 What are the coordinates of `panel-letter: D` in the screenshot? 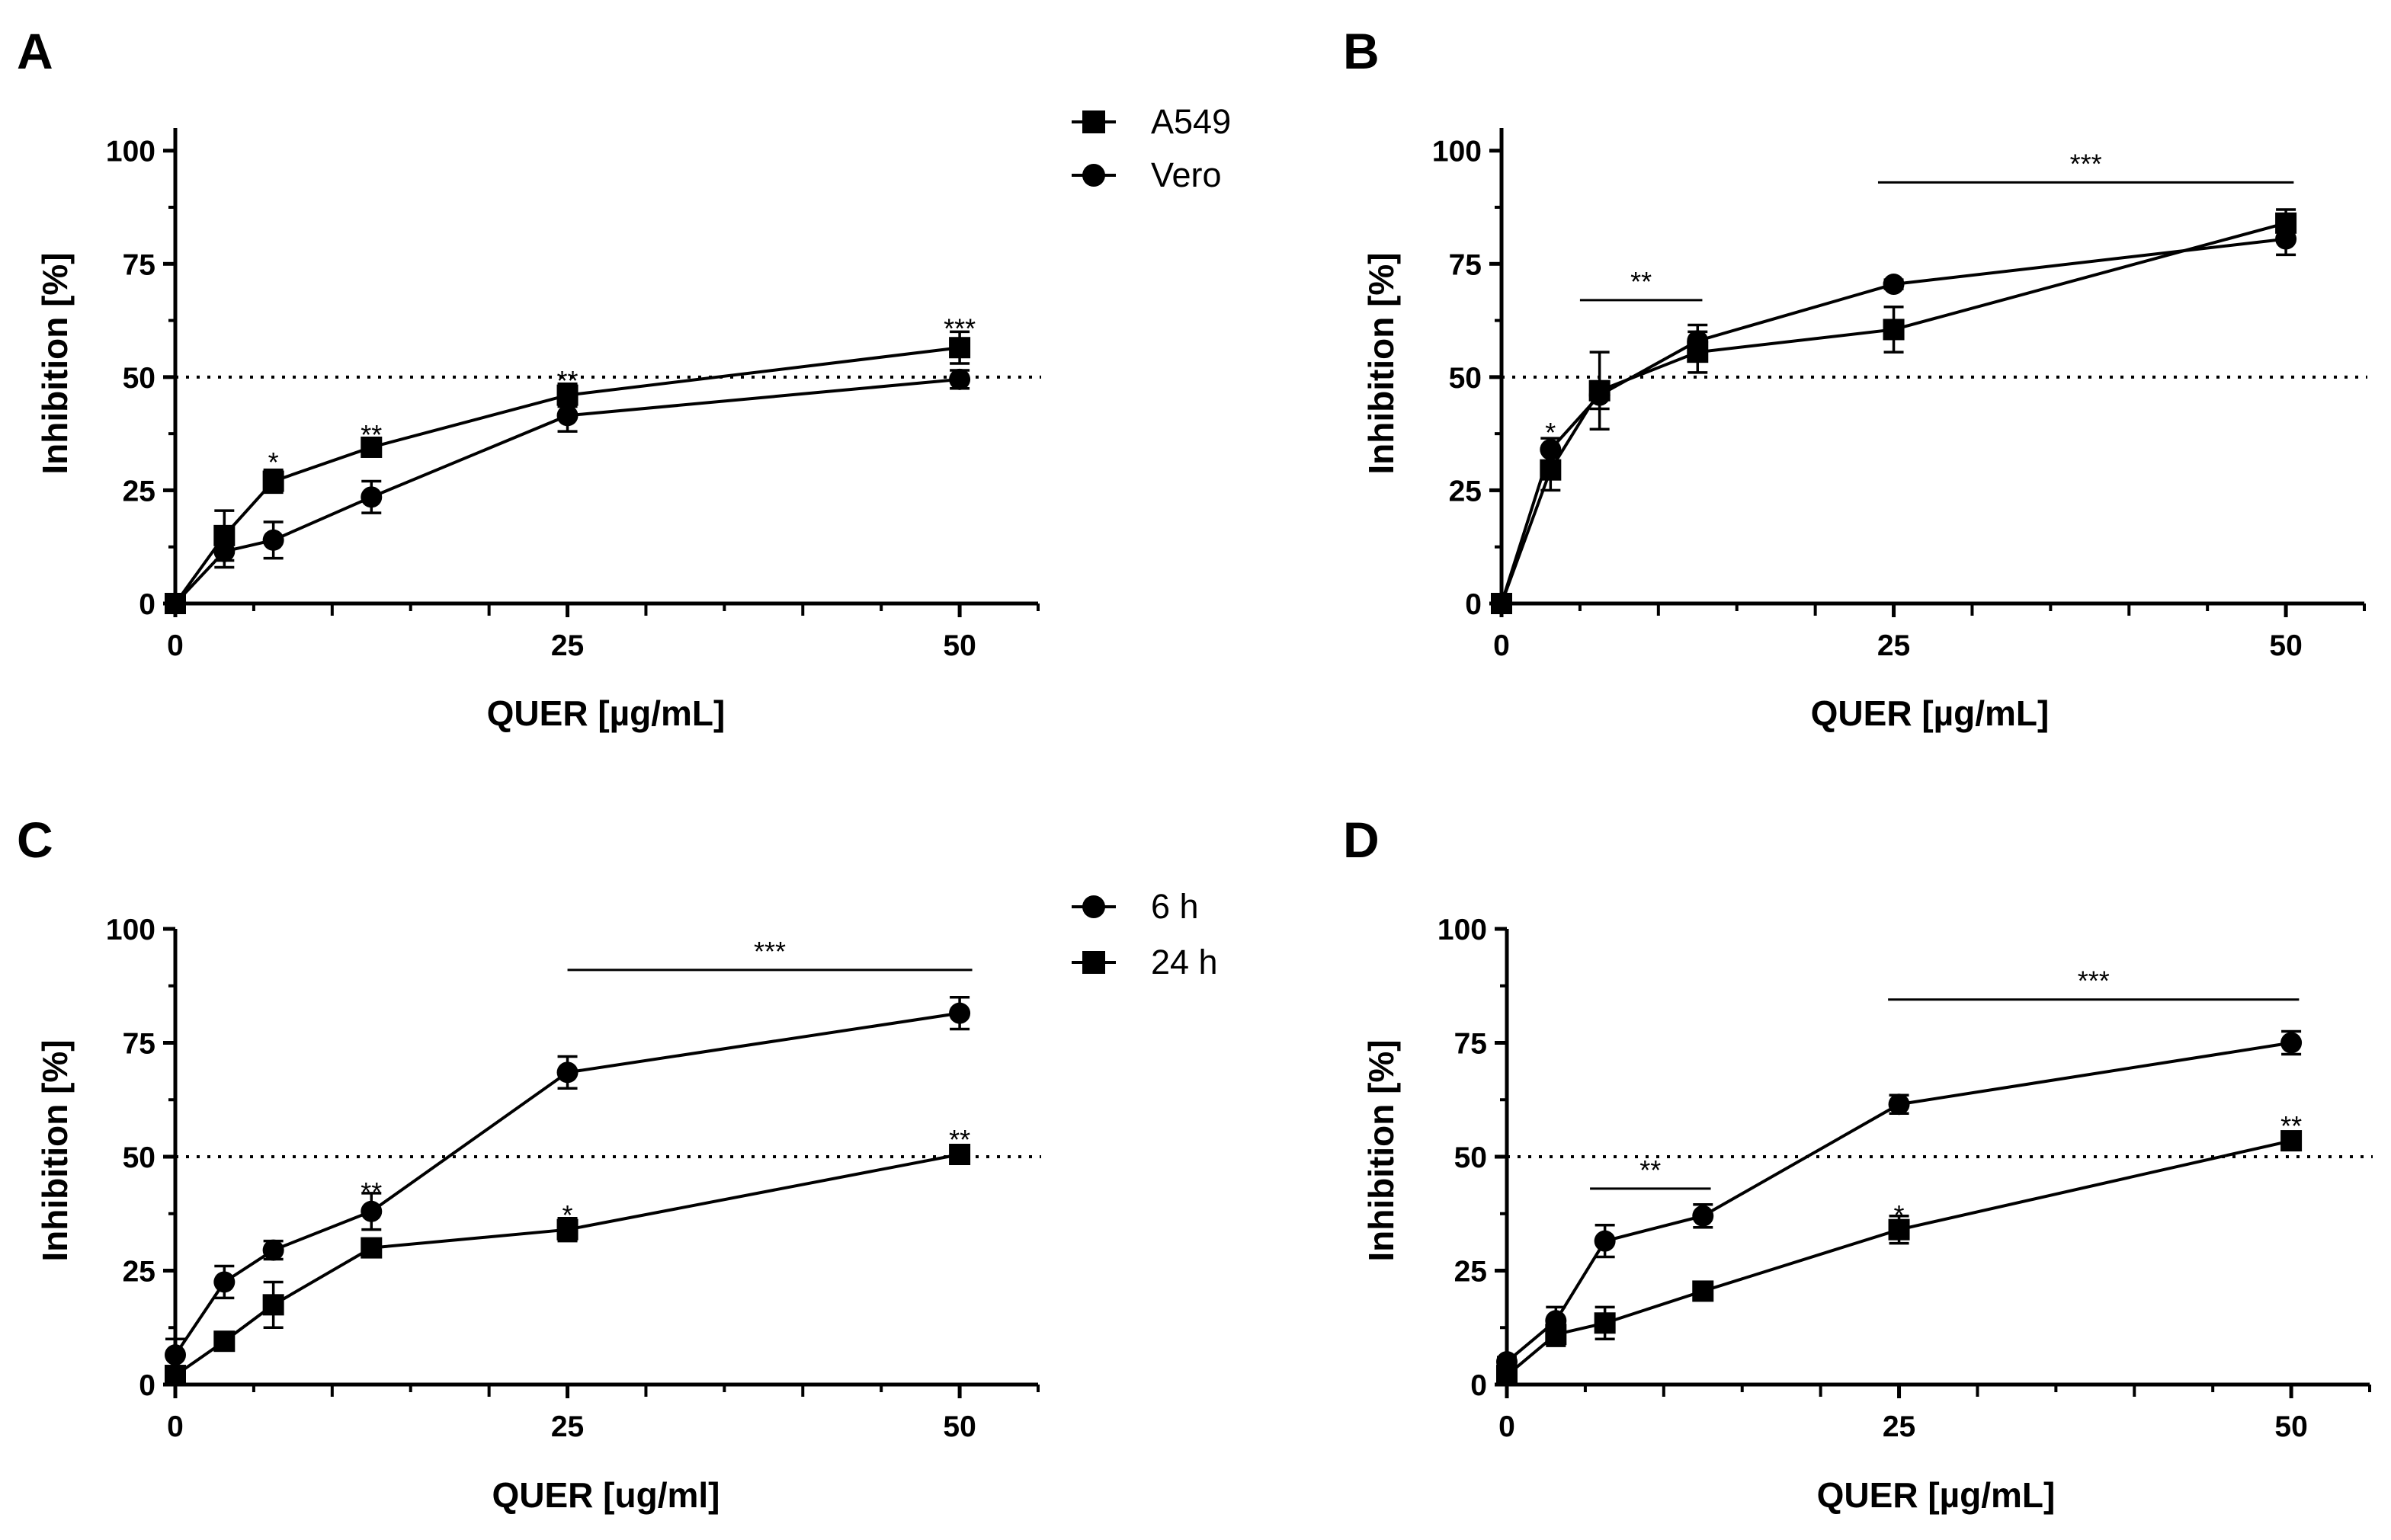 It's located at (1361, 840).